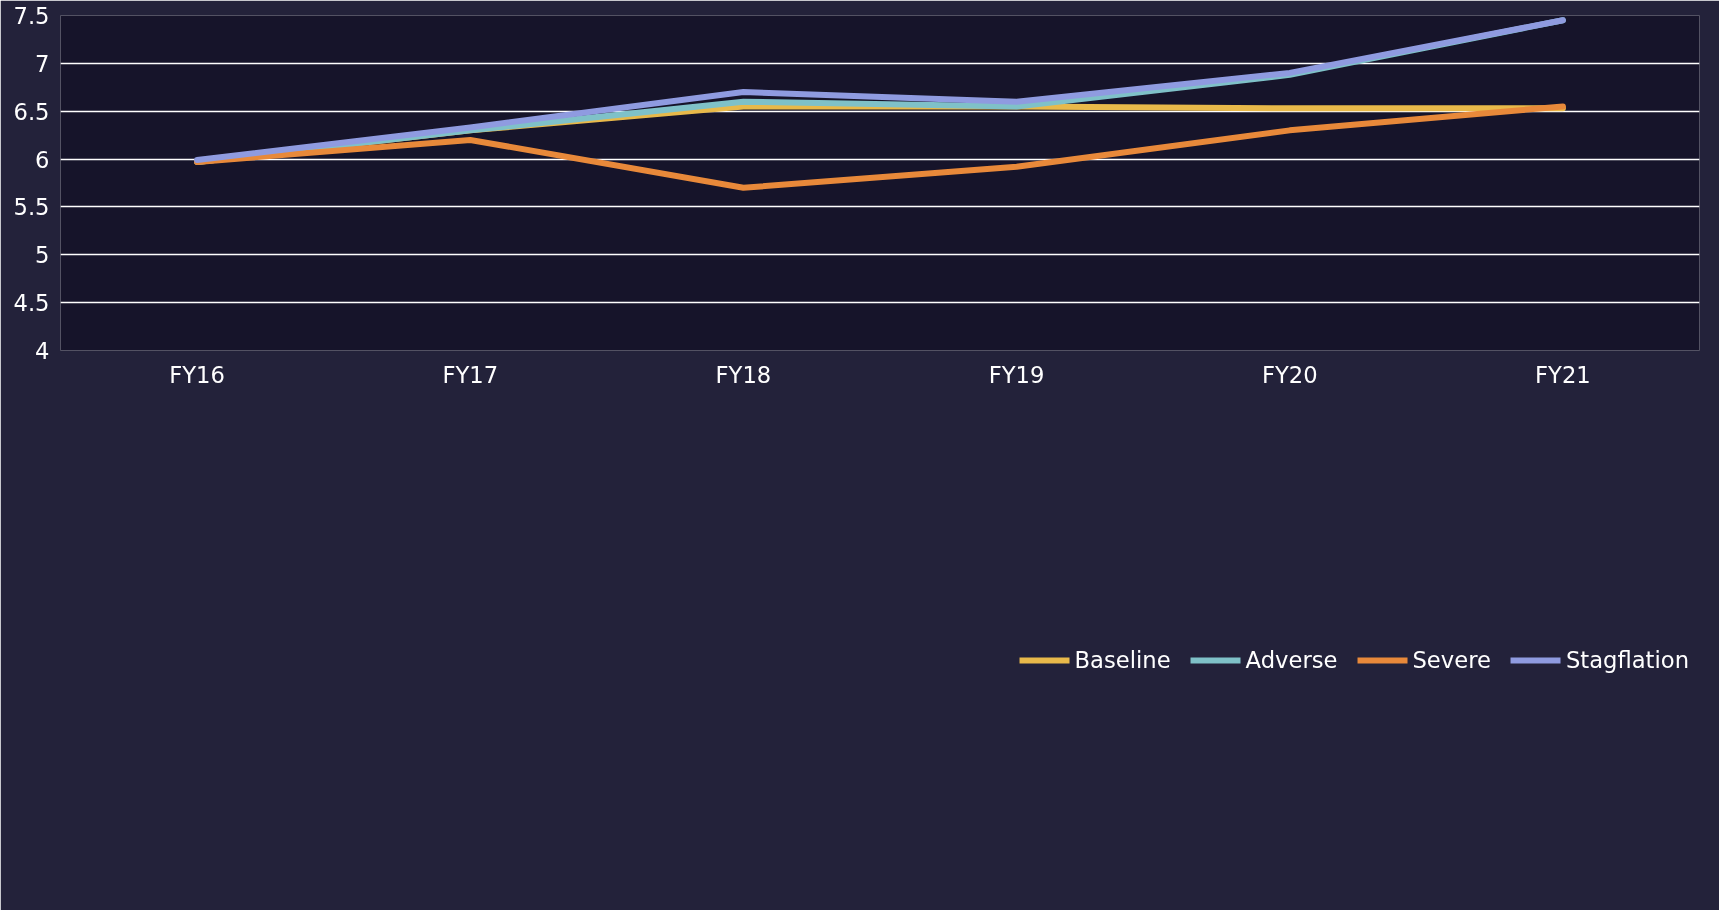  I want to click on y-tick-label: 7.5, so click(31, 16).